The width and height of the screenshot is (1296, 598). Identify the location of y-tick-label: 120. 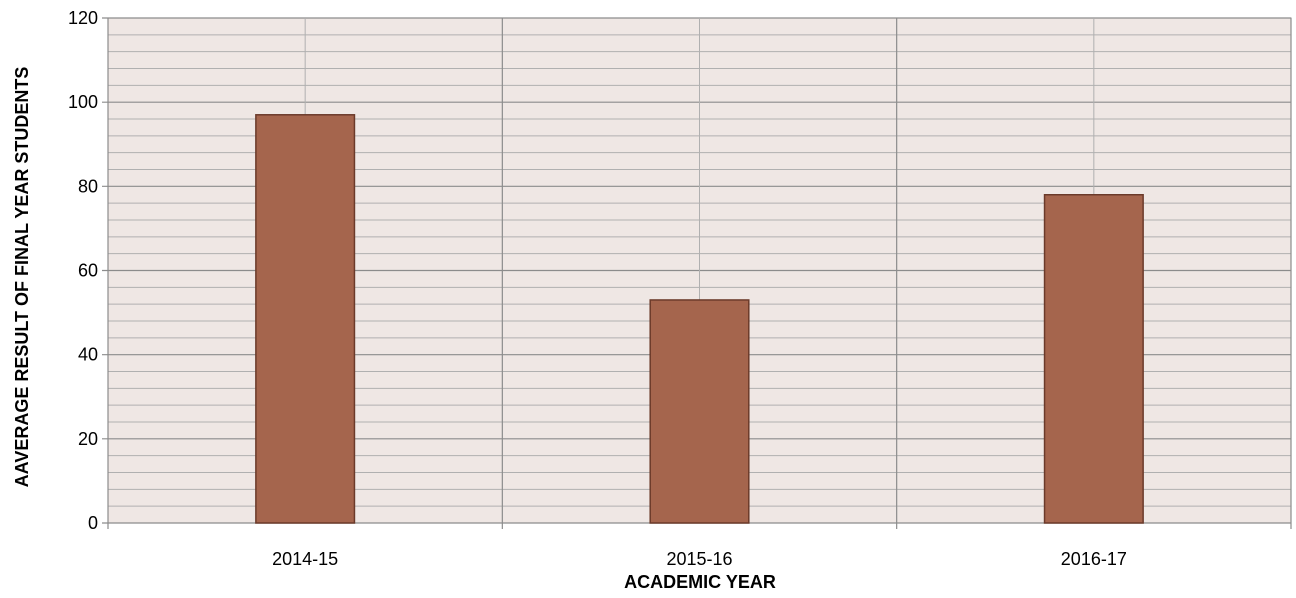
(83, 18).